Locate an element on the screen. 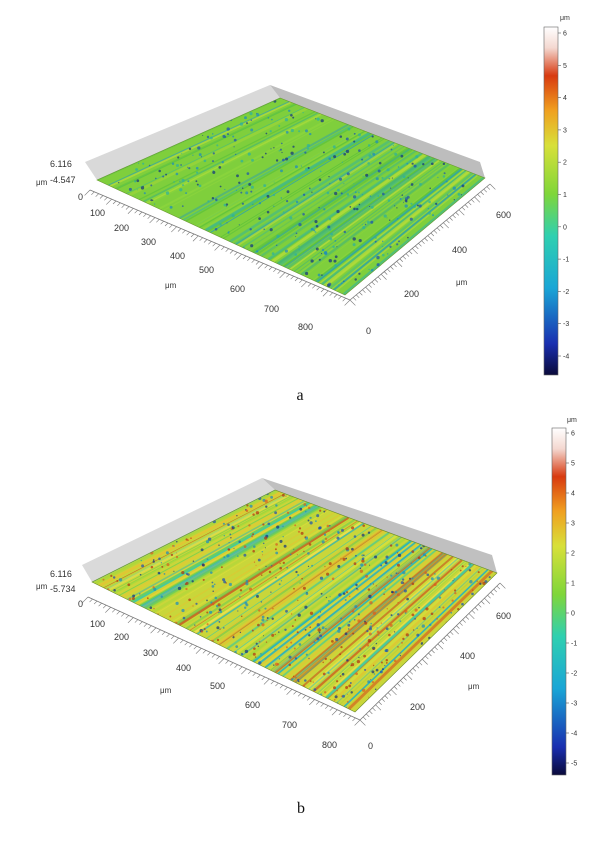  y-axis-line is located at coordinates (420, 242).